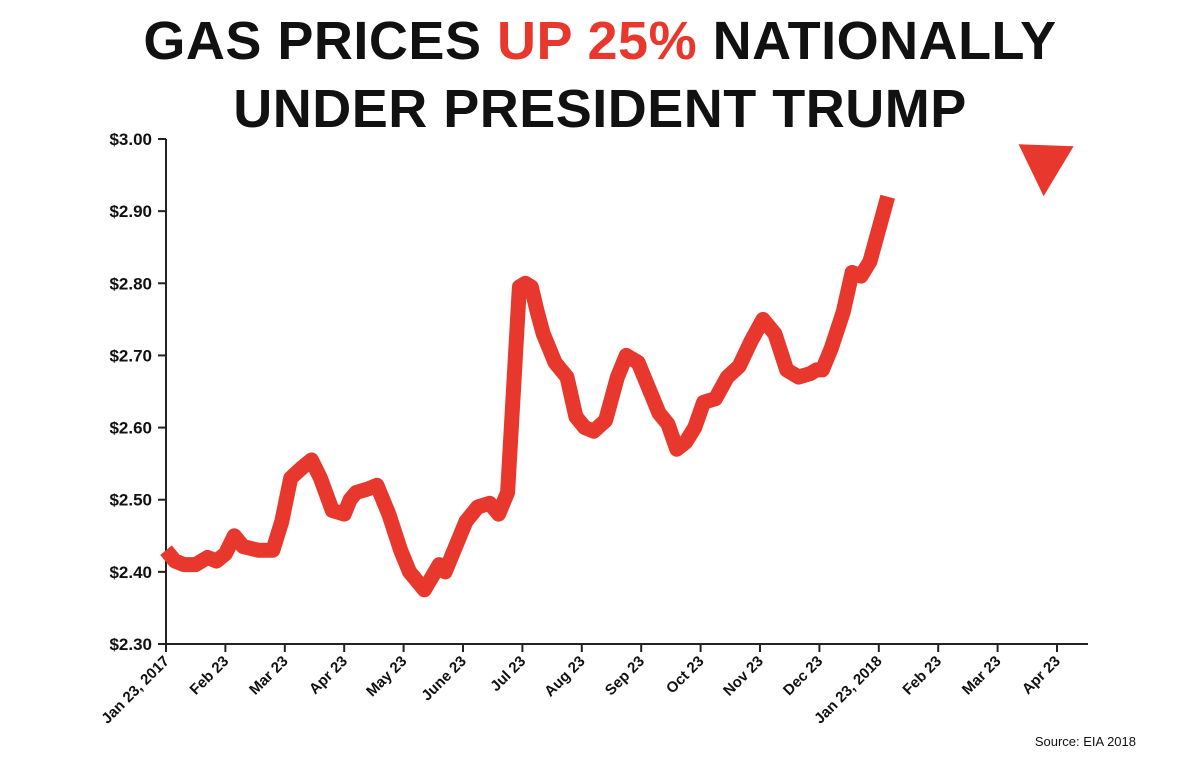 The image size is (1200, 764). I want to click on y-tick-label: $2.80, so click(130, 283).